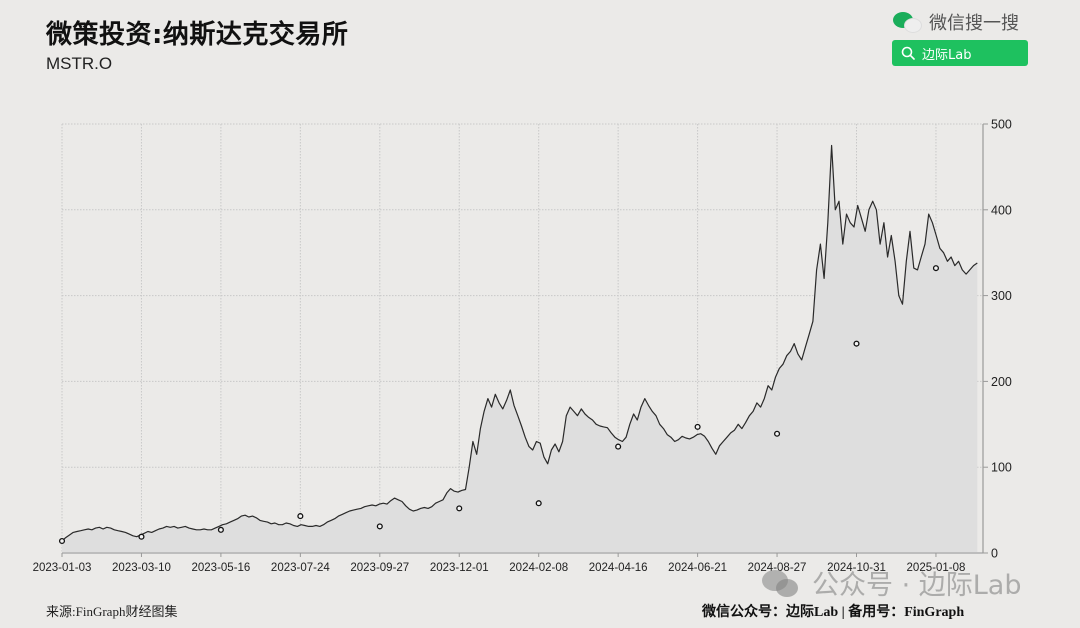  Describe the element at coordinates (62, 568) in the screenshot. I see `svg-text: 2023-01-03` at that location.